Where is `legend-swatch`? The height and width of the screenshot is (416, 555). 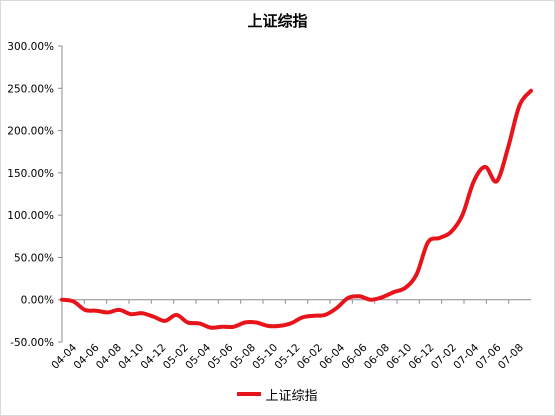 legend-swatch is located at coordinates (249, 393).